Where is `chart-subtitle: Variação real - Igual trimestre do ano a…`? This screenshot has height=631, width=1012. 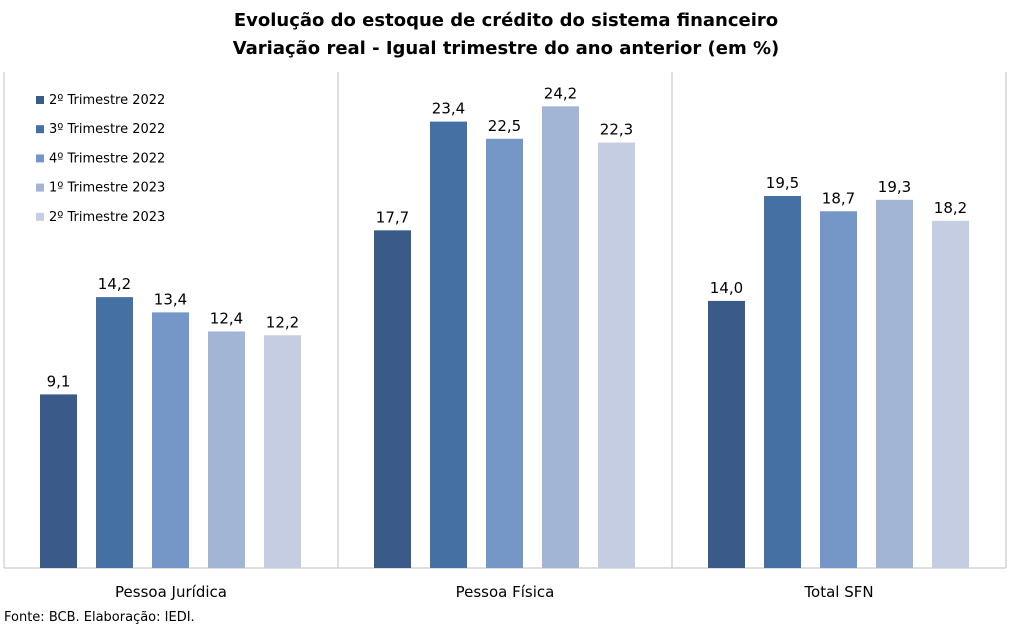
chart-subtitle: Variação real - Igual trimestre do ano a… is located at coordinates (506, 48).